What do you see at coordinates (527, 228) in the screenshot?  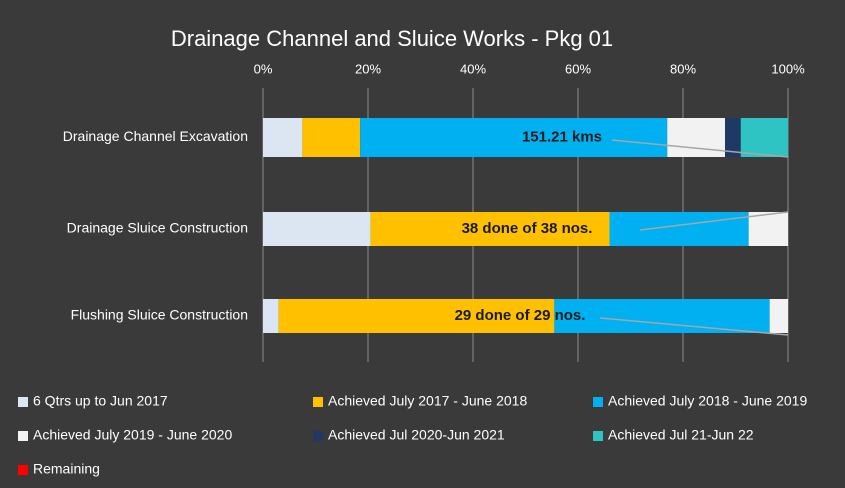 I see `annotation: 38 done of 38 nos.` at bounding box center [527, 228].